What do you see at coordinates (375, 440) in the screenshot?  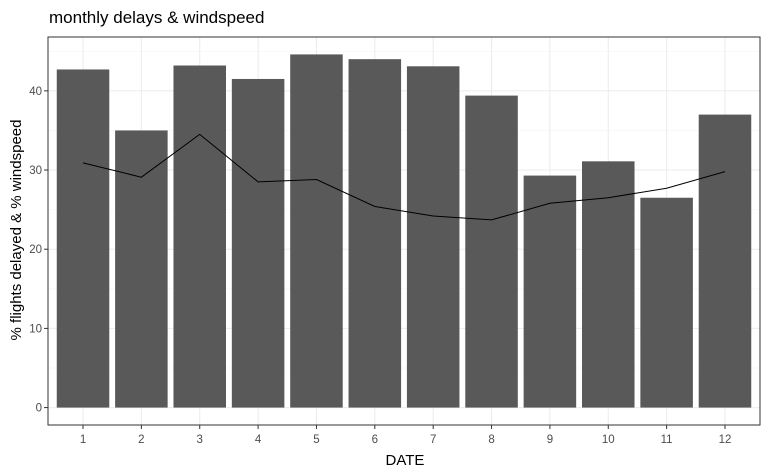 I see `x-tick-label: 6` at bounding box center [375, 440].